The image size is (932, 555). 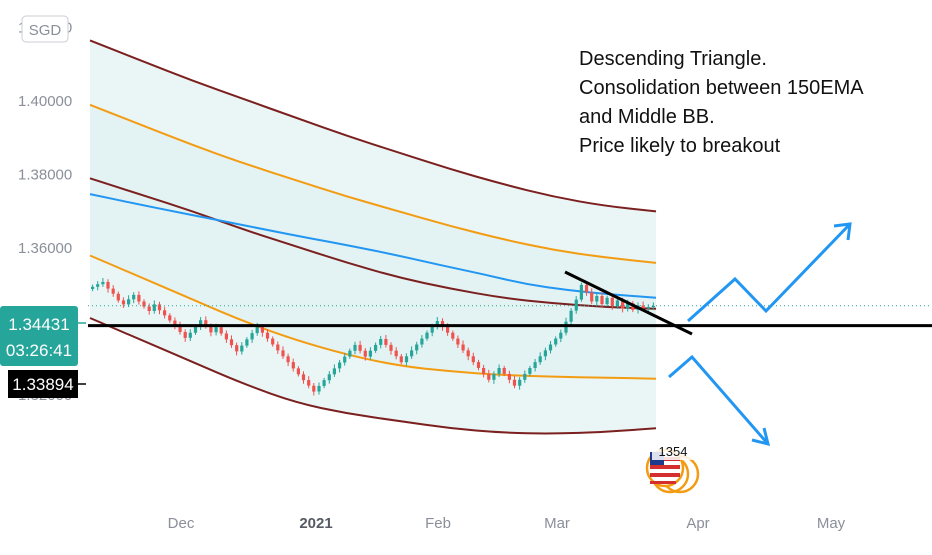 I want to click on support-price-value: 1.33894, so click(x=42, y=384).